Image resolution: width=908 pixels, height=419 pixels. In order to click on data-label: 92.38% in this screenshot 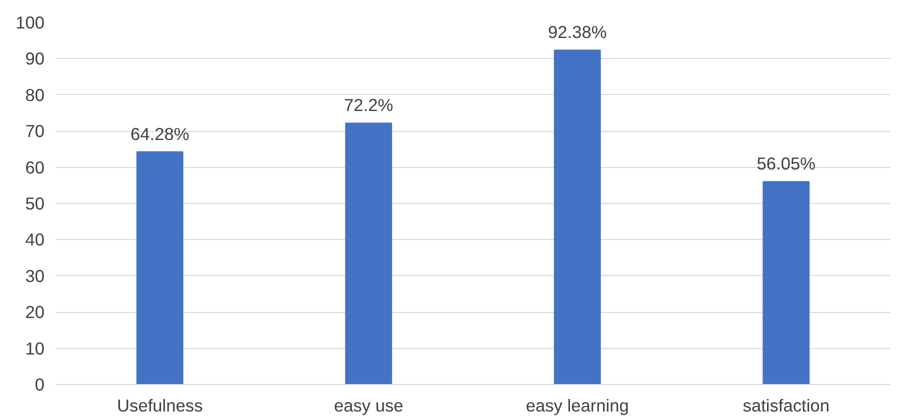, I will do `click(577, 32)`.